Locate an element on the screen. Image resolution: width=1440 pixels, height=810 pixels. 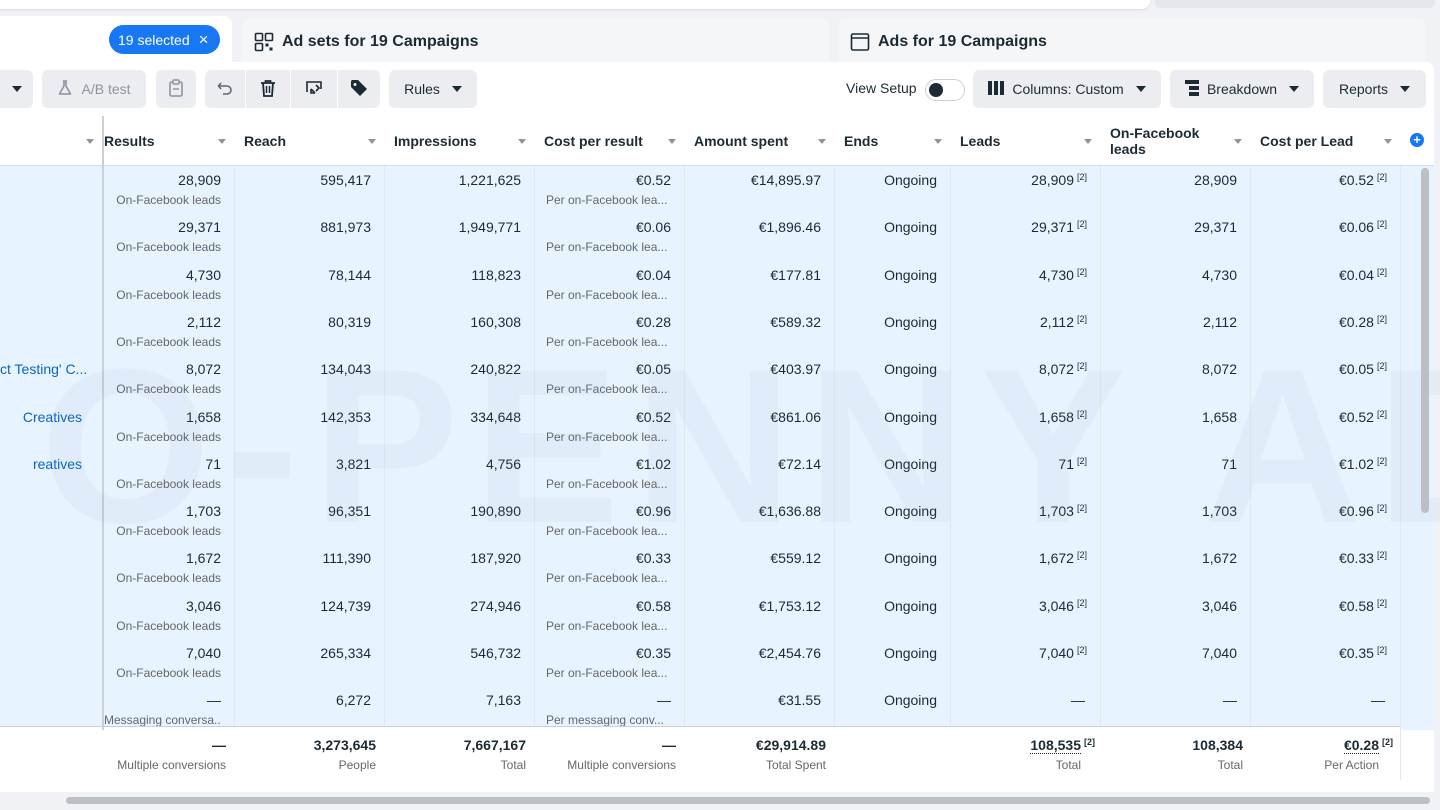
column-header-label: Leads is located at coordinates (980, 141).